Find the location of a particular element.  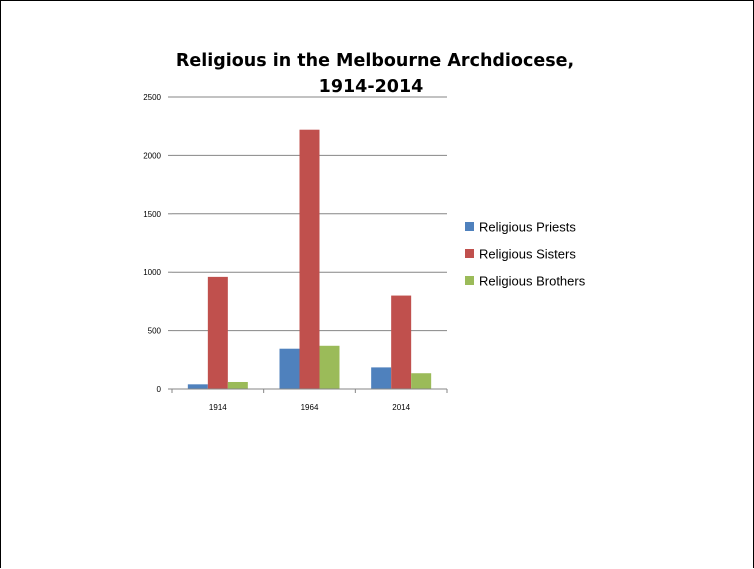

x-tick-label: 1964 is located at coordinates (310, 407).